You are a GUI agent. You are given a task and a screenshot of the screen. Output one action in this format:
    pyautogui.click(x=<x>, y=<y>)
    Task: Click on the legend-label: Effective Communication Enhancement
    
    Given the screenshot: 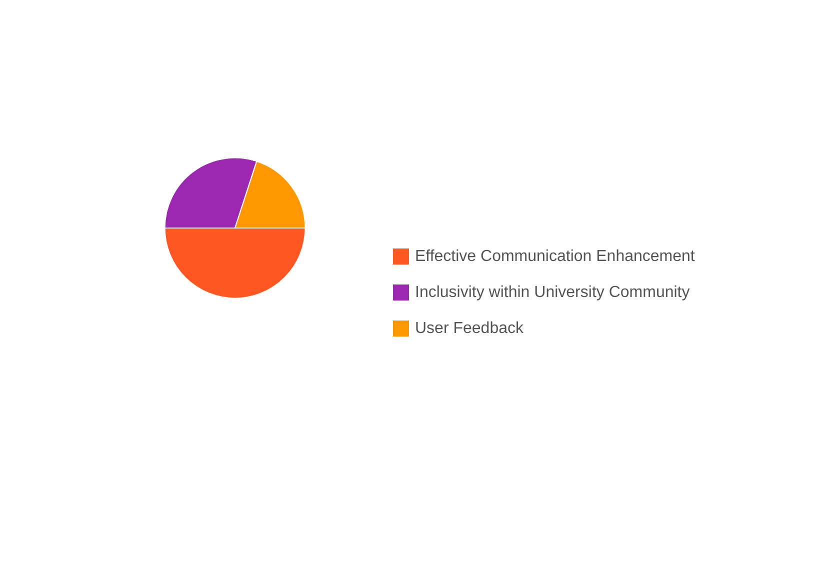 What is the action you would take?
    pyautogui.click(x=555, y=256)
    